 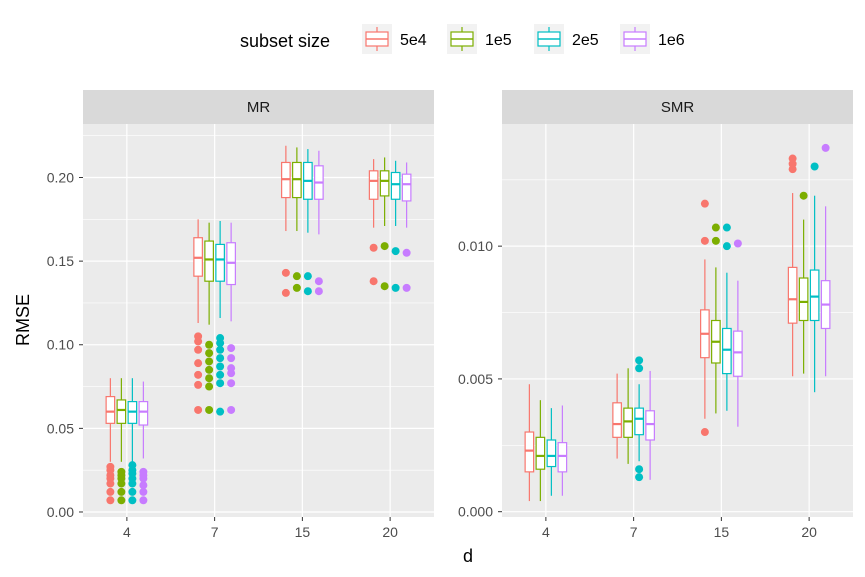 I want to click on box-1e6-d15, so click(x=738, y=333).